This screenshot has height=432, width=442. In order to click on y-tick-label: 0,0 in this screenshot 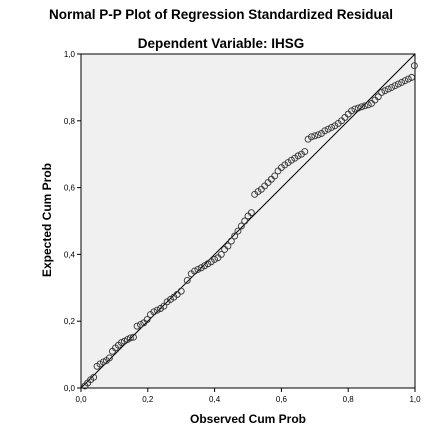, I will do `click(70, 388)`.